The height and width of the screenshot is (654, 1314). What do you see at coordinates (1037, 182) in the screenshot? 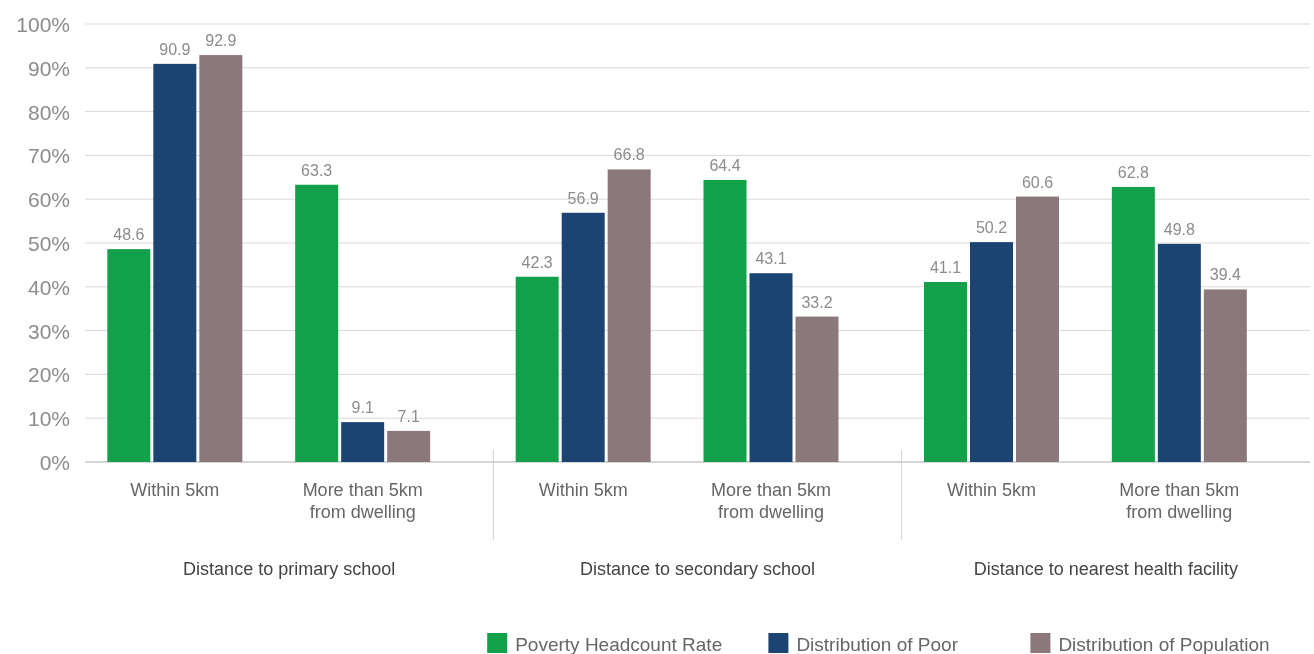
I see `data-label: 60.6` at bounding box center [1037, 182].